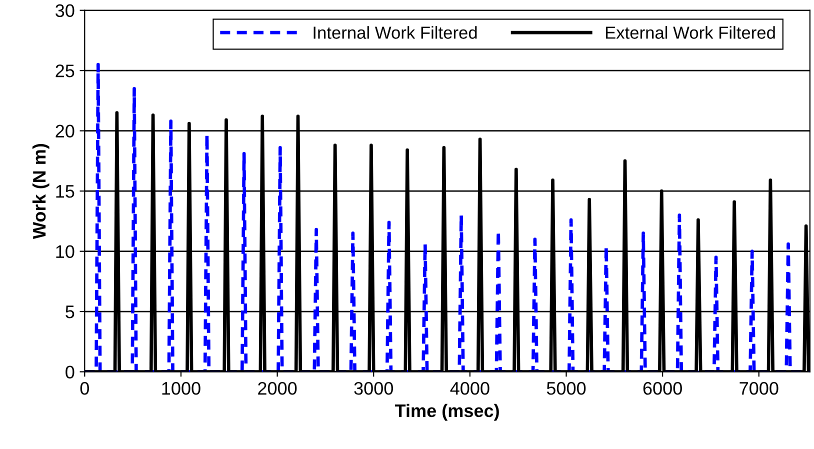  Describe the element at coordinates (395, 32) in the screenshot. I see `legend-label: Internal Work Filtered` at that location.